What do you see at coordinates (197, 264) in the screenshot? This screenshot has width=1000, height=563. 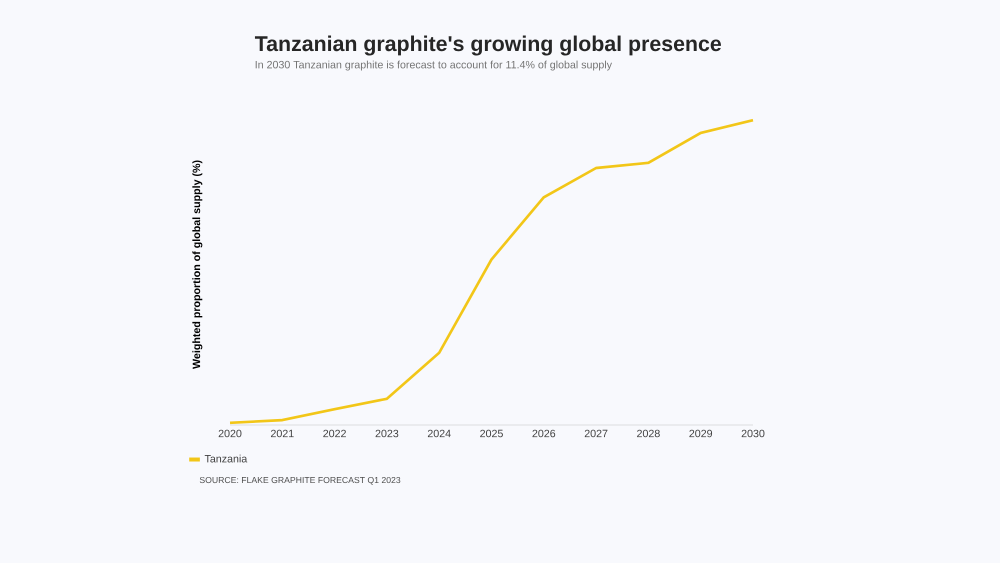 I see `y-axis-title: Weighted proportion of global supply (%)` at bounding box center [197, 264].